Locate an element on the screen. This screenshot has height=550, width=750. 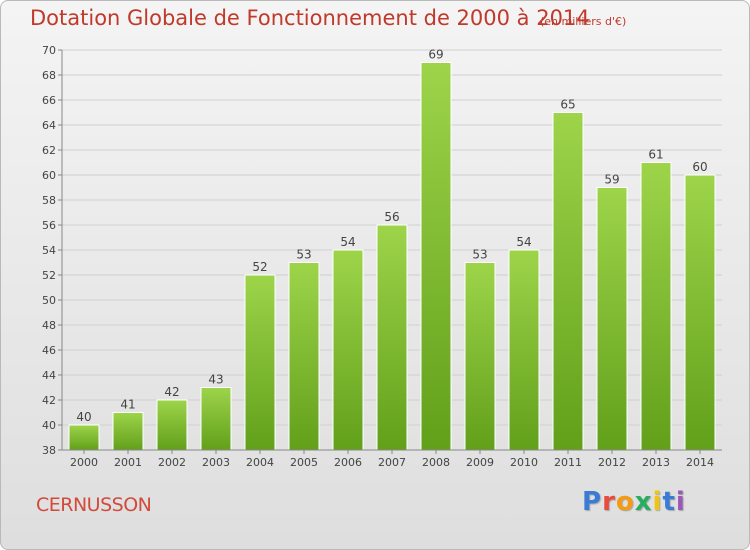
x-tick-label: 2010 is located at coordinates (524, 462).